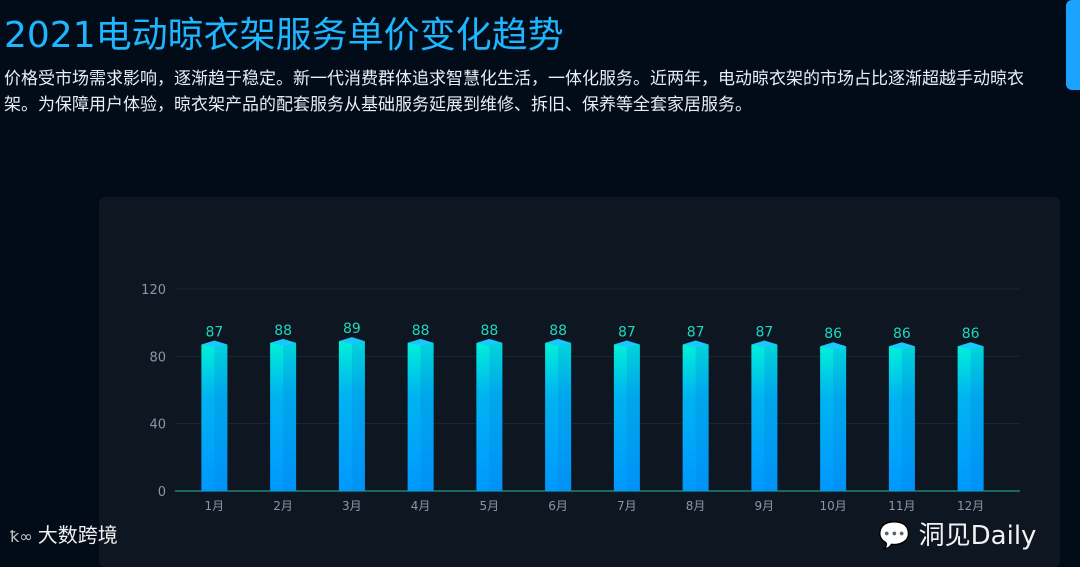 The width and height of the screenshot is (1080, 567). Describe the element at coordinates (157, 357) in the screenshot. I see `y-tick-label: 80` at that location.